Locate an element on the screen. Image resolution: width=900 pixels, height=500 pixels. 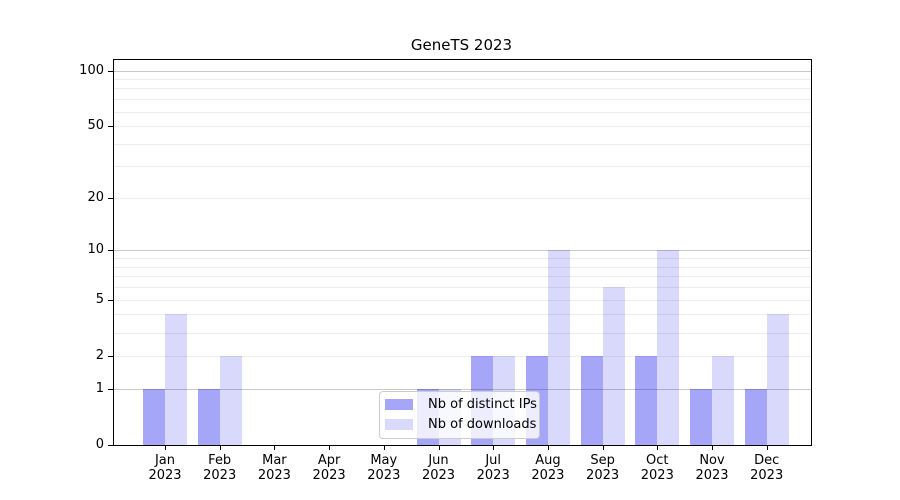
x-tick-label: May 2023 is located at coordinates (384, 468).